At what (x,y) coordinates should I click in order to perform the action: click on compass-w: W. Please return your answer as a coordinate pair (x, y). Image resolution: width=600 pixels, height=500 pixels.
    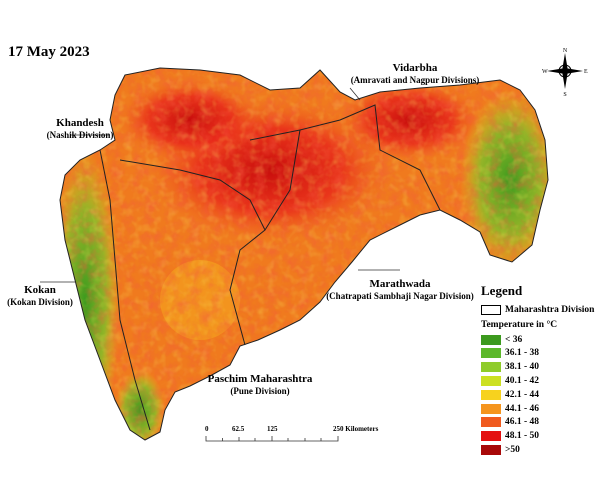
    Looking at the image, I should click on (545, 72).